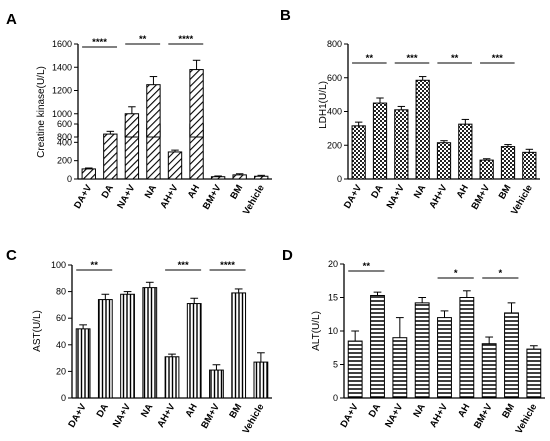 The height and width of the screenshot is (441, 550). I want to click on panel-c-letter: C, so click(11, 255).